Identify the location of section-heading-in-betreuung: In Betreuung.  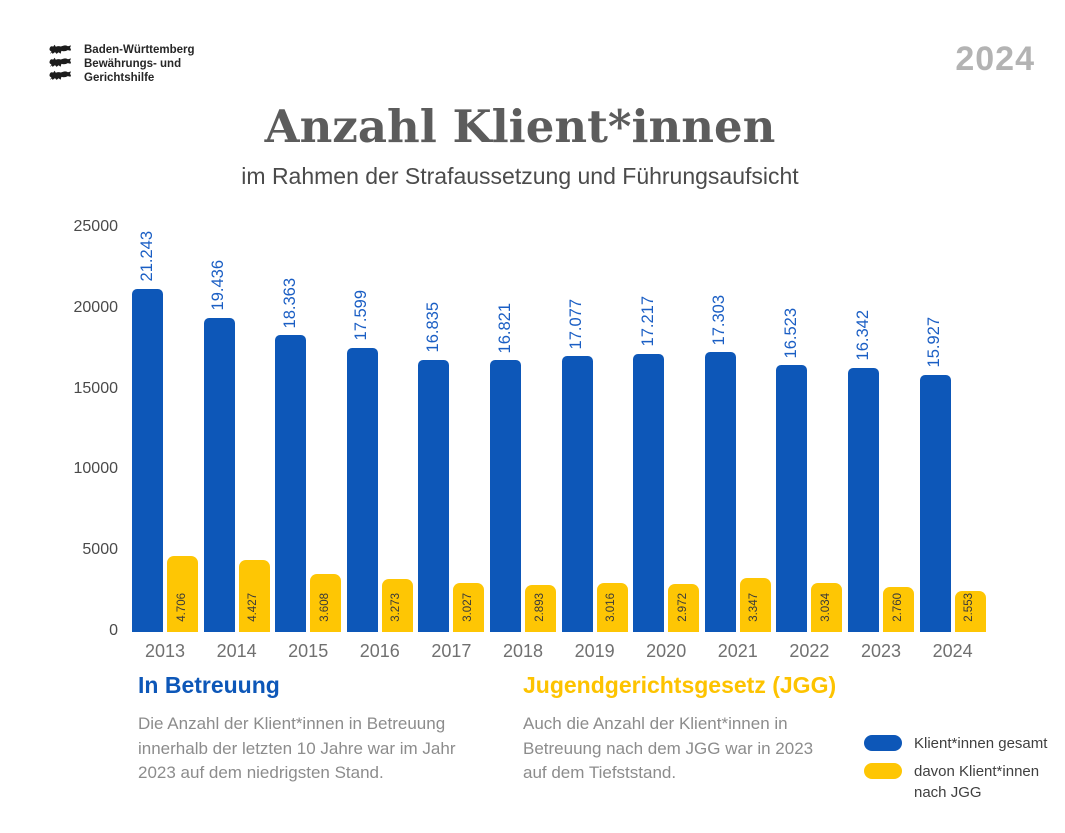
(209, 685).